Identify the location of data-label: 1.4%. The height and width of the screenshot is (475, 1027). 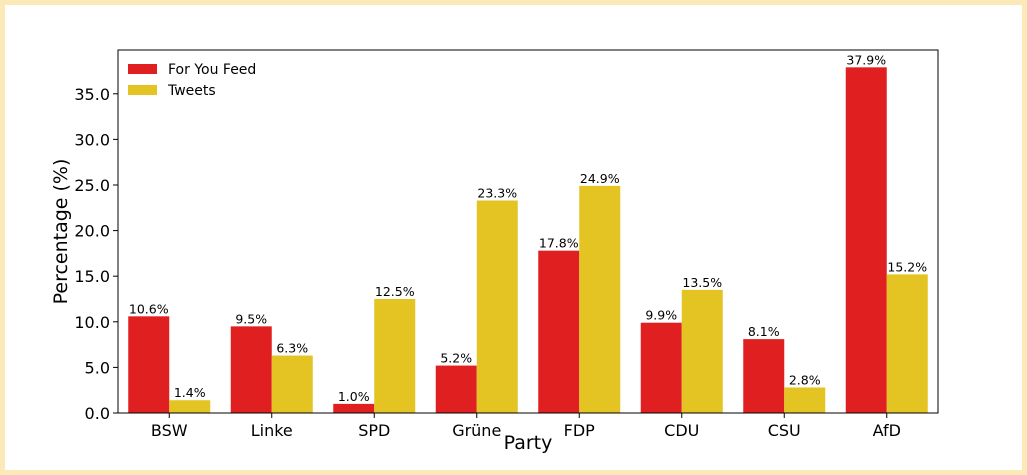
(190, 392).